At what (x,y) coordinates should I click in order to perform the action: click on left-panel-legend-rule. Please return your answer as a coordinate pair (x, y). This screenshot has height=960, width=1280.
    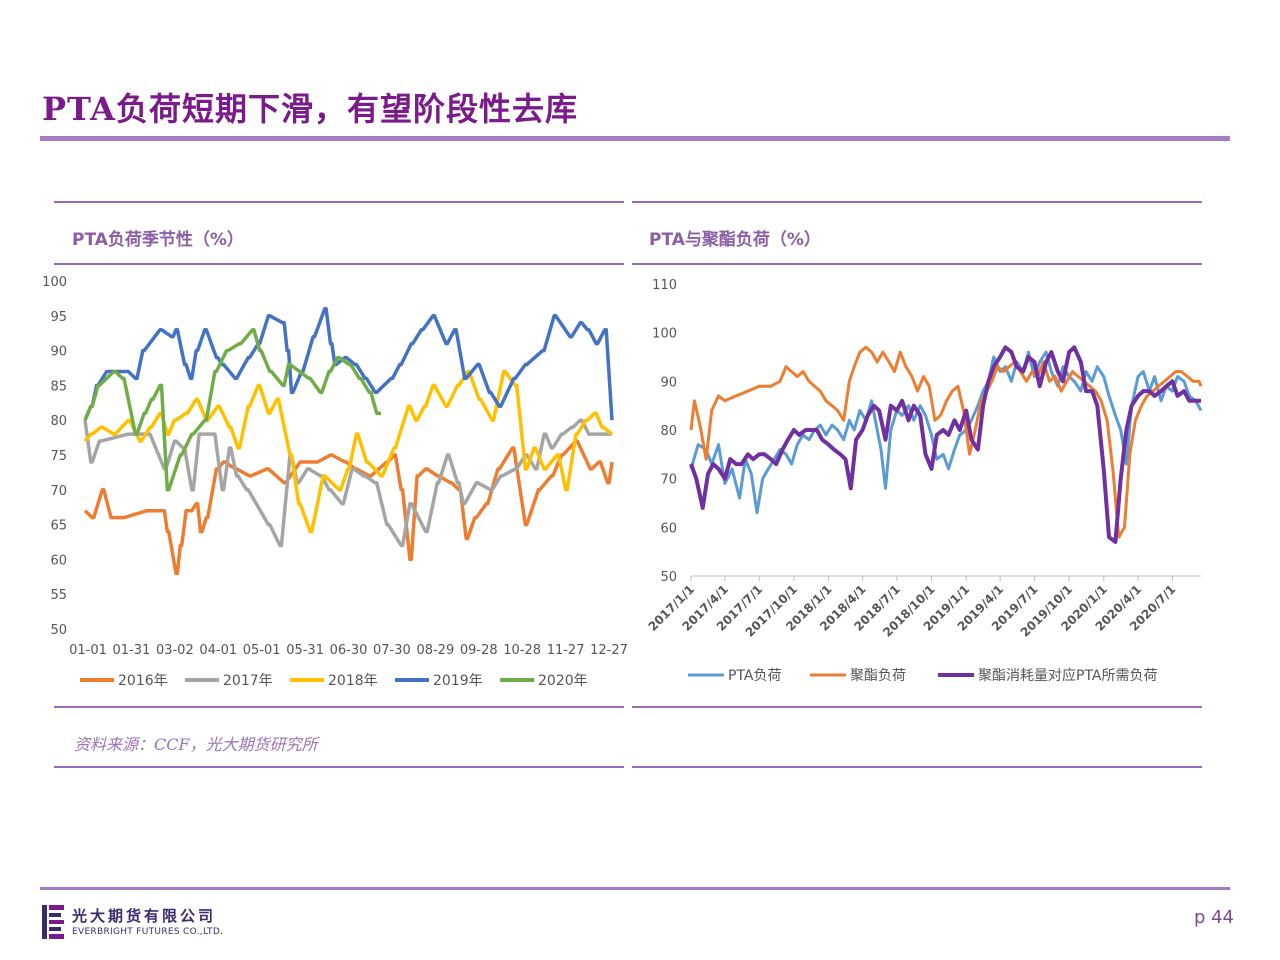
    Looking at the image, I should click on (339, 707).